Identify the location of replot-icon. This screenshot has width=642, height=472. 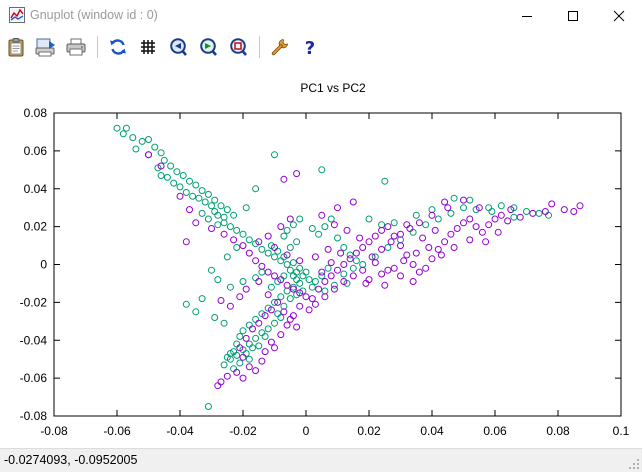
(118, 47).